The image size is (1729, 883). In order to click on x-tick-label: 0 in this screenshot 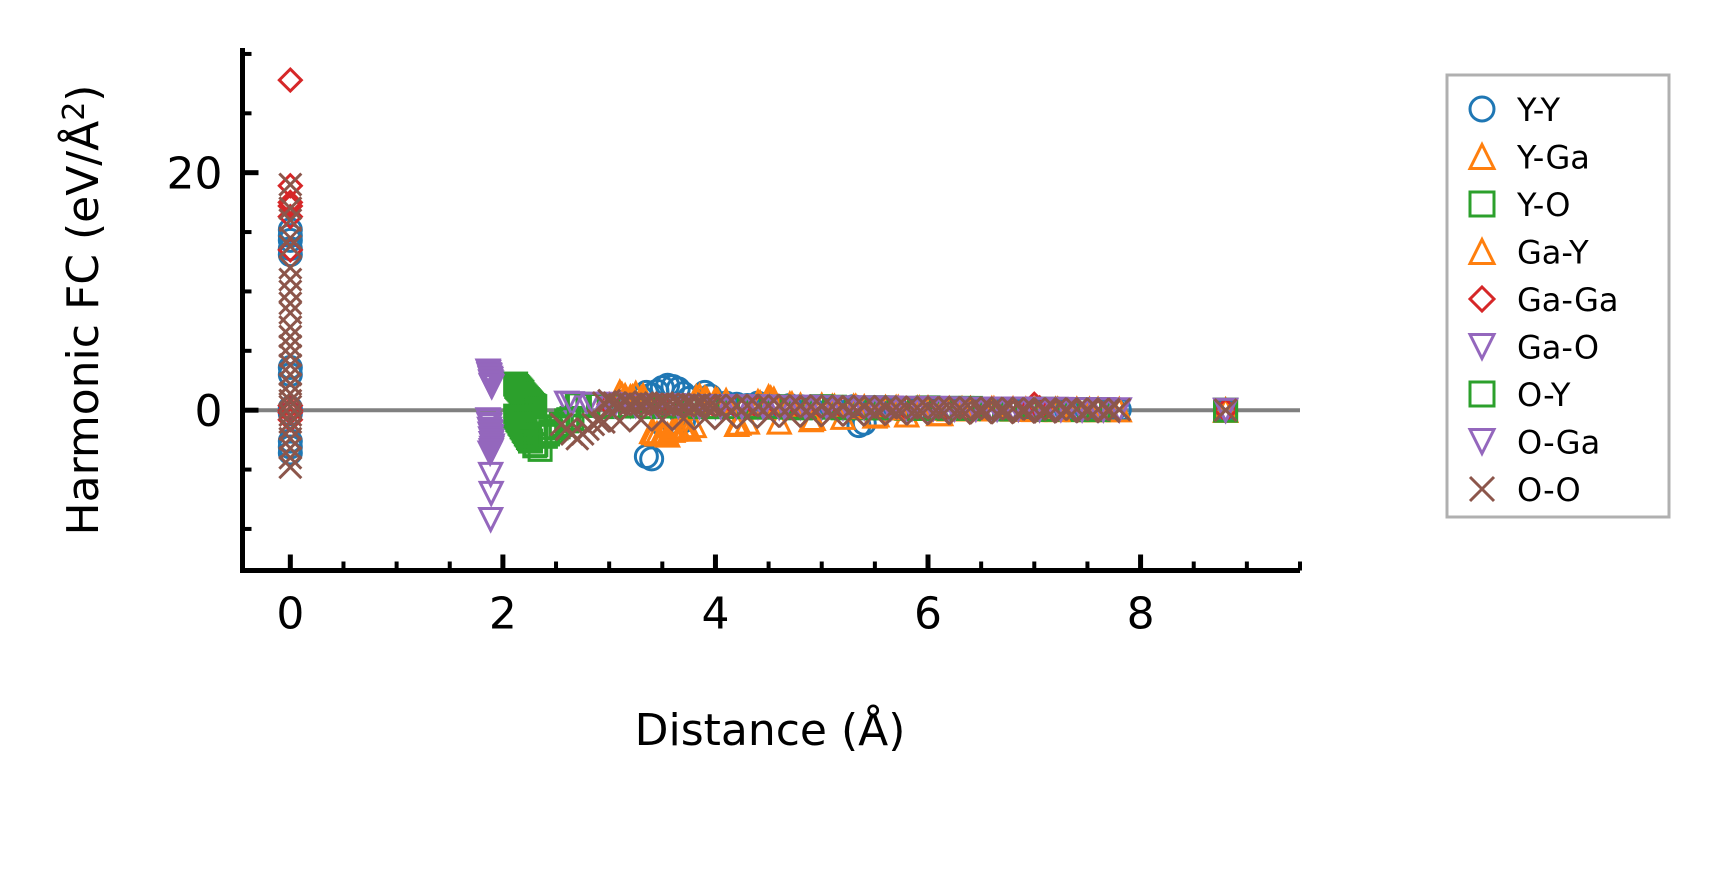, I will do `click(290, 614)`.